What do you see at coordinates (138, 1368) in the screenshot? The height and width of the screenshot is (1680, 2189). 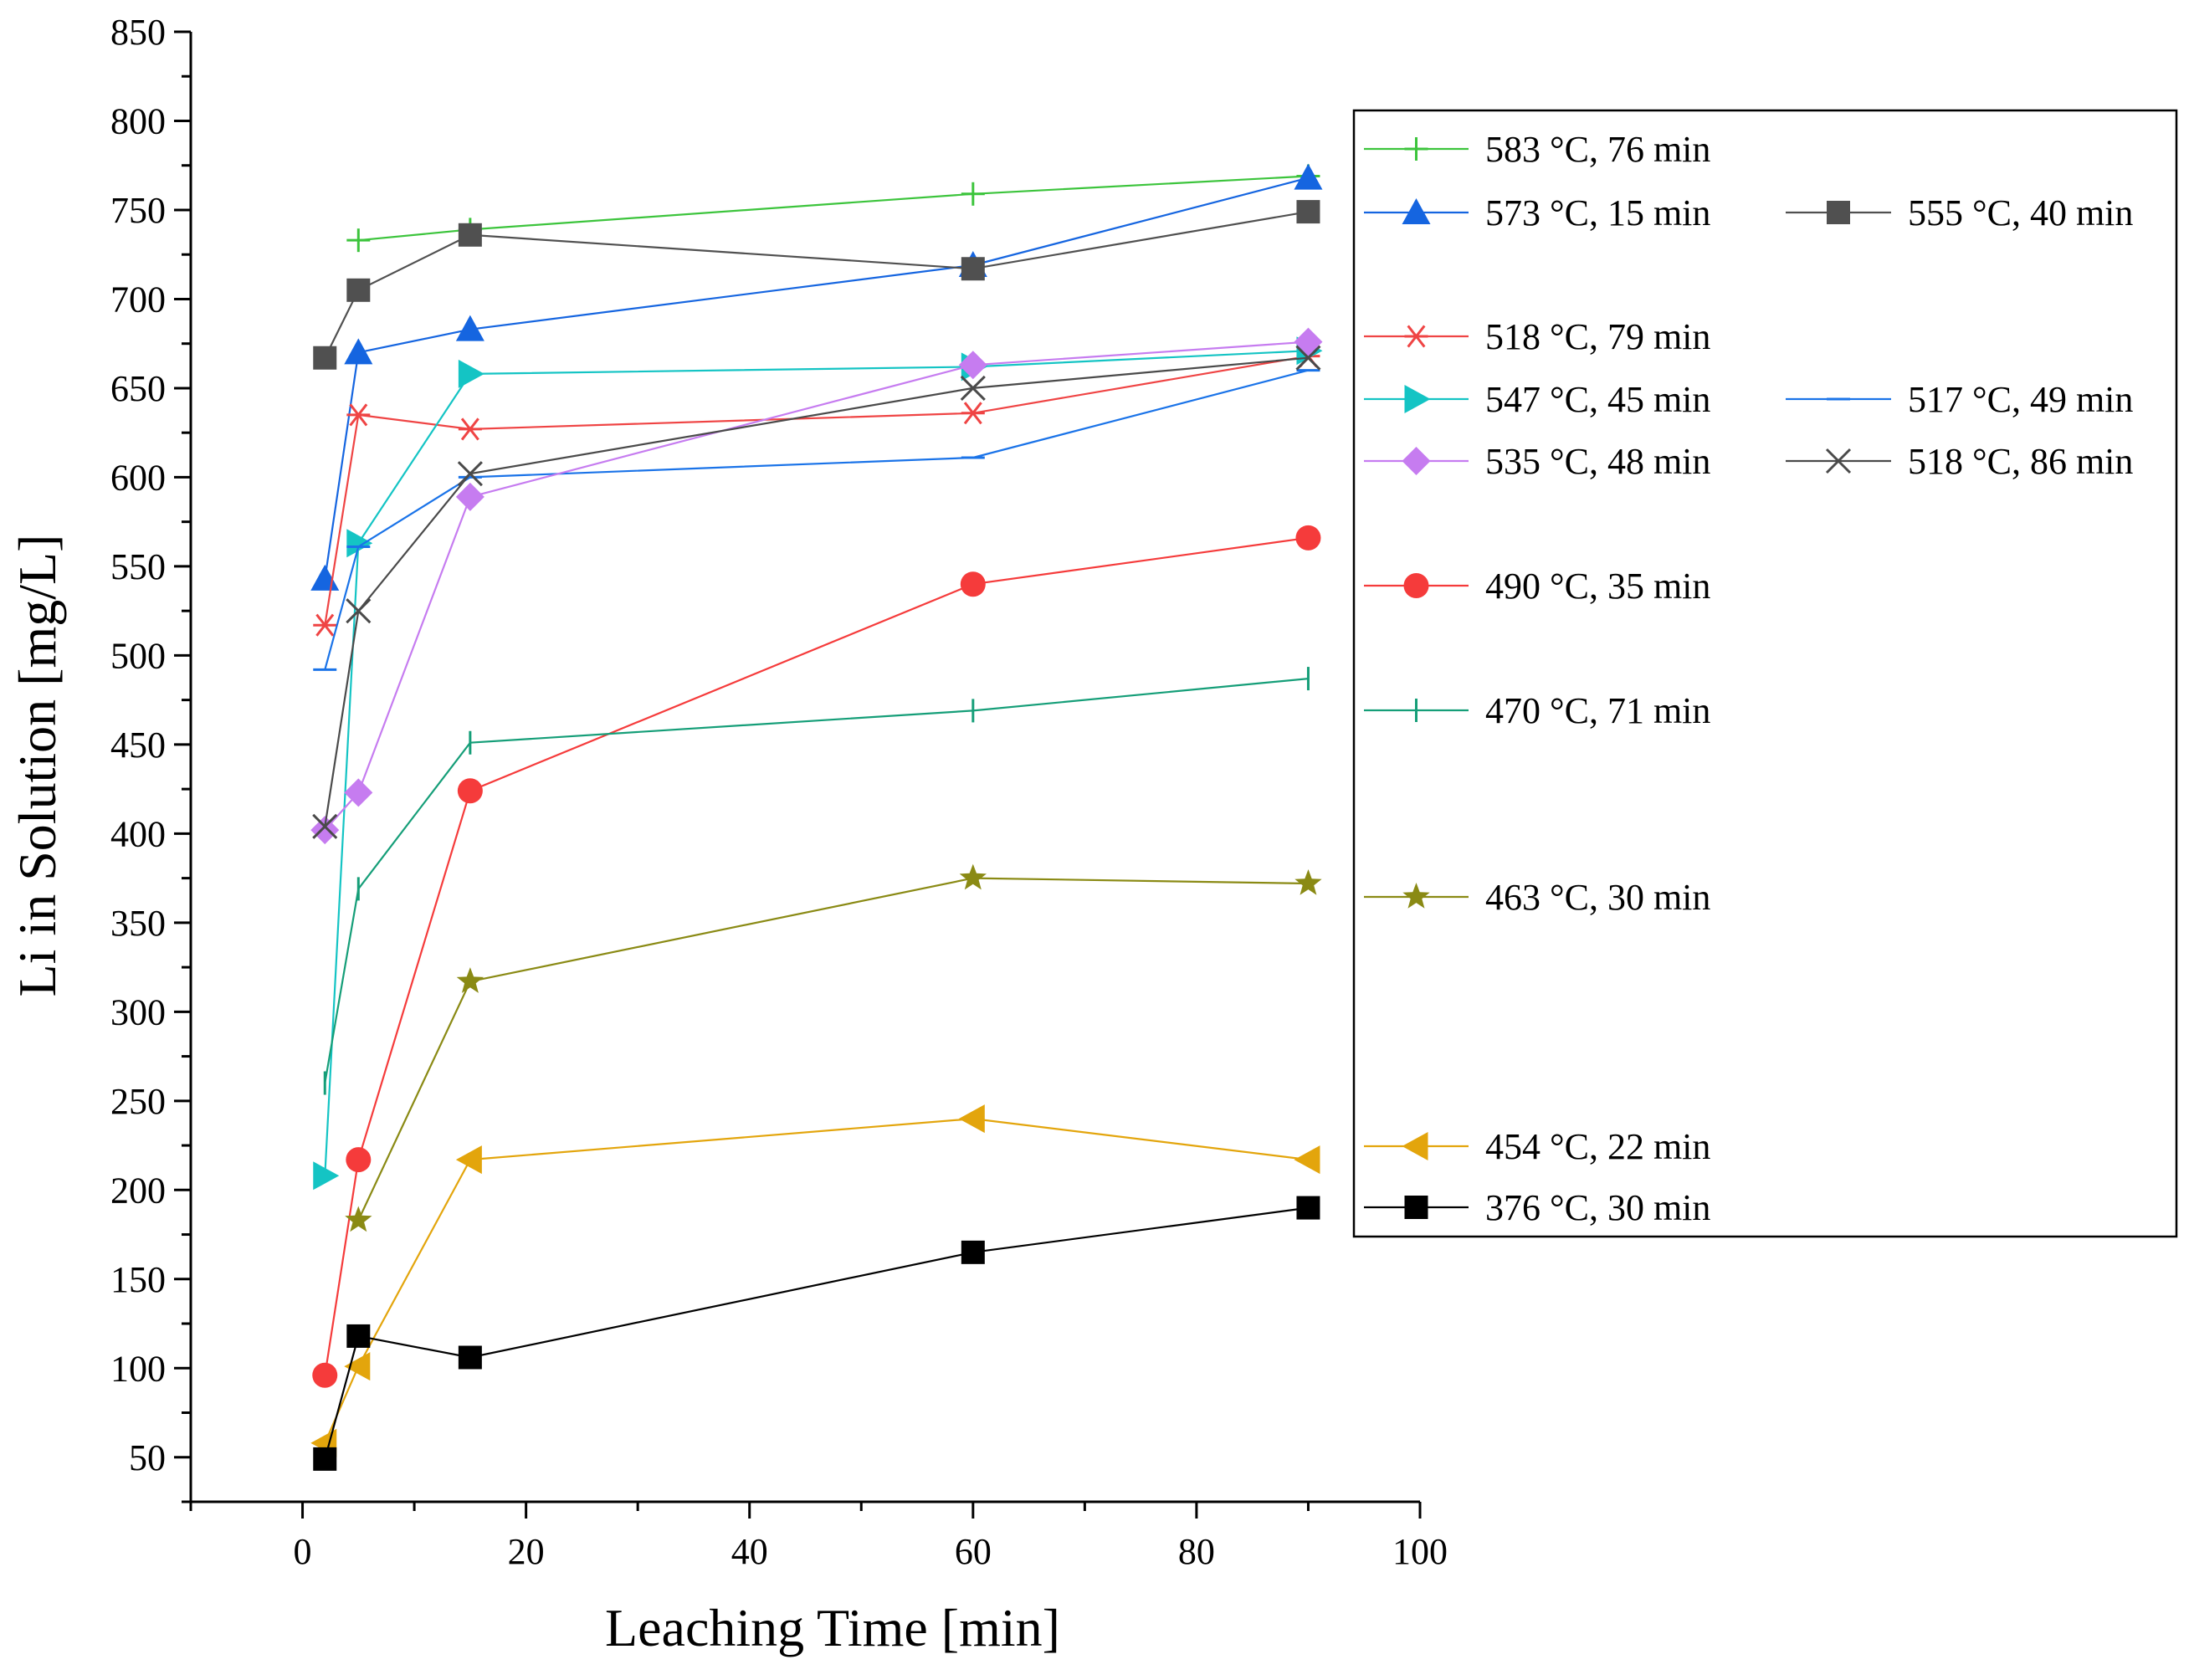 I see `y-tick-label: 100` at bounding box center [138, 1368].